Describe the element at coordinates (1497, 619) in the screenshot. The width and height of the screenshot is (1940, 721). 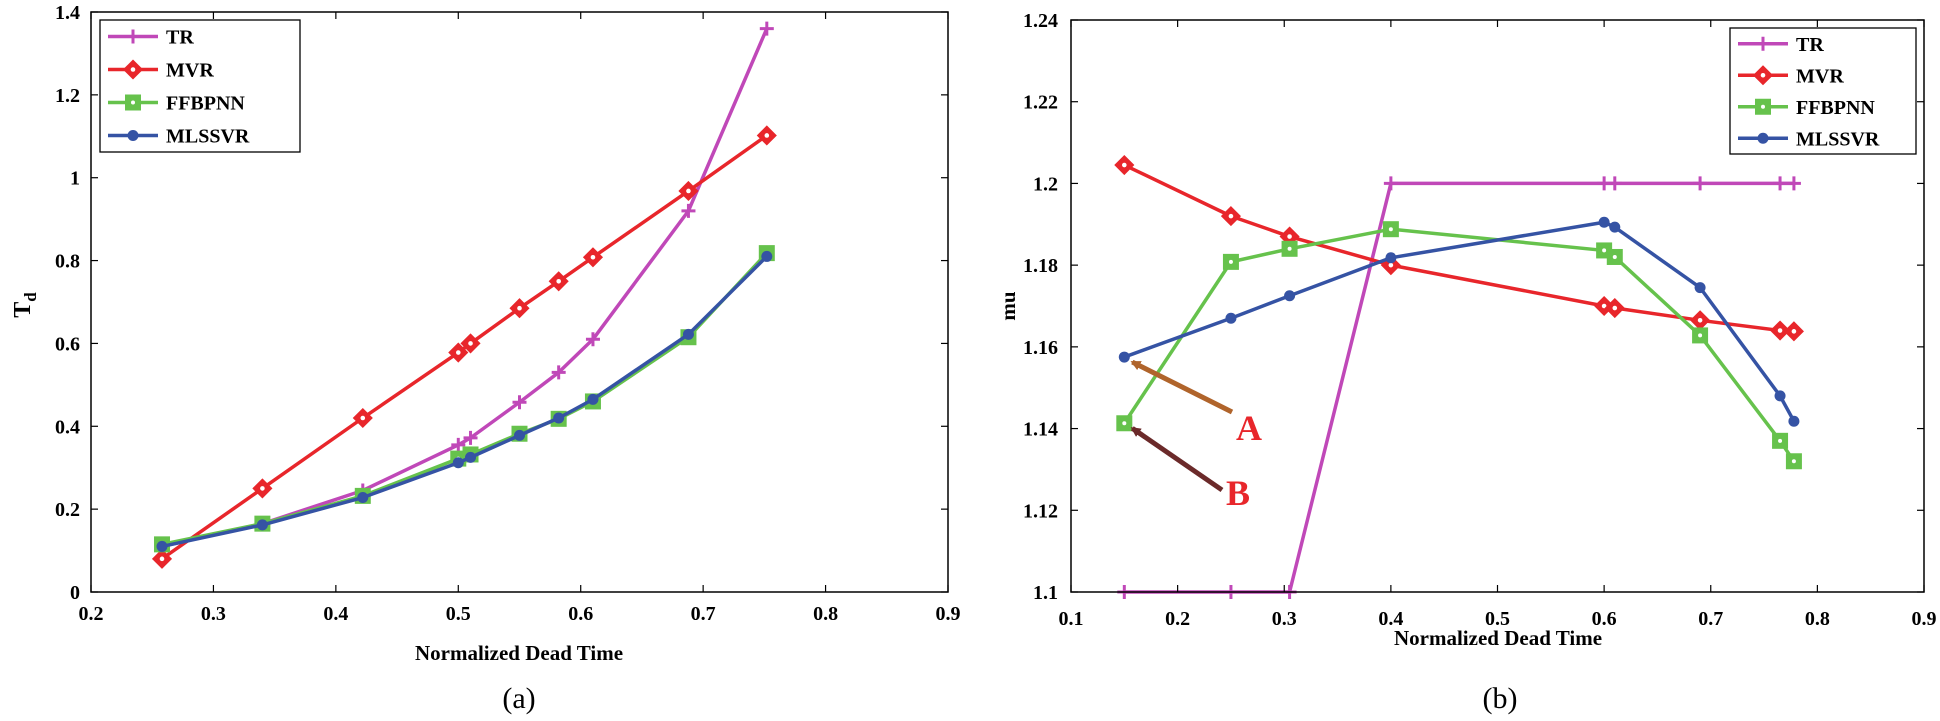
I see `x-tick-label-b: 0.5` at that location.